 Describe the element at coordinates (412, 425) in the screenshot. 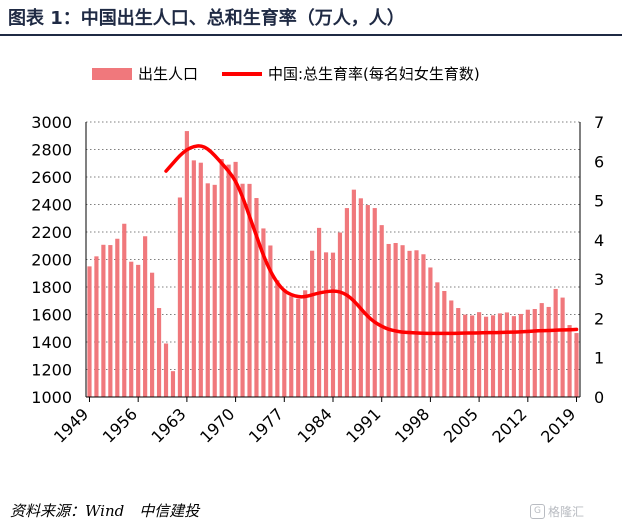

I see `x-tick-label: 1998` at that location.